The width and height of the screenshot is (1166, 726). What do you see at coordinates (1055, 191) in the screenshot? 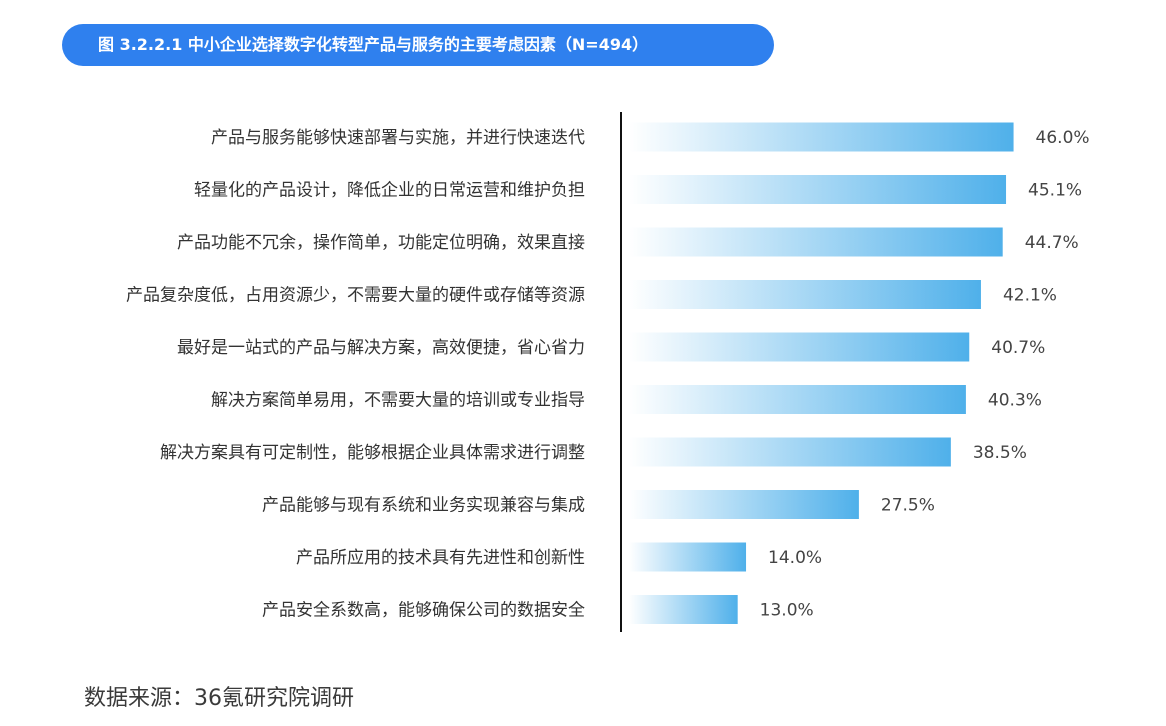
I see `value-label-2: 45.1%` at bounding box center [1055, 191].